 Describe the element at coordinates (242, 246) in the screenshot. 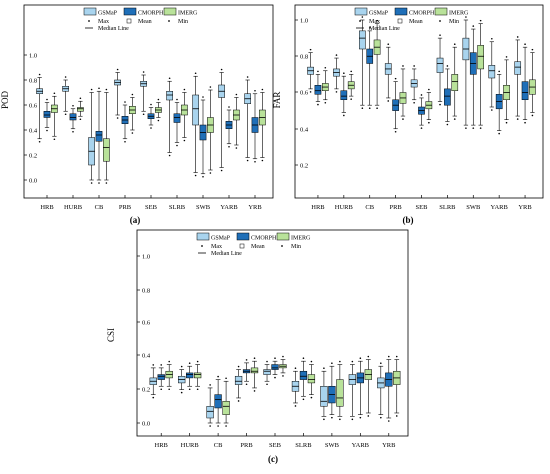

I see `legend-mean-marker` at that location.